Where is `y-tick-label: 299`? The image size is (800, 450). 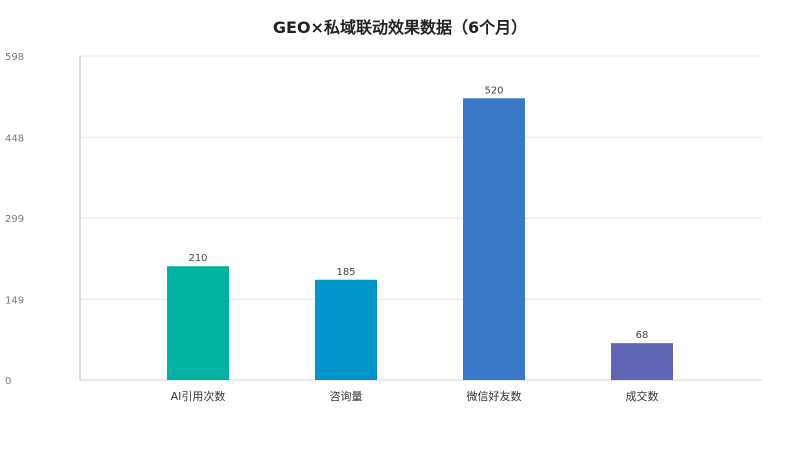 y-tick-label: 299 is located at coordinates (14, 219).